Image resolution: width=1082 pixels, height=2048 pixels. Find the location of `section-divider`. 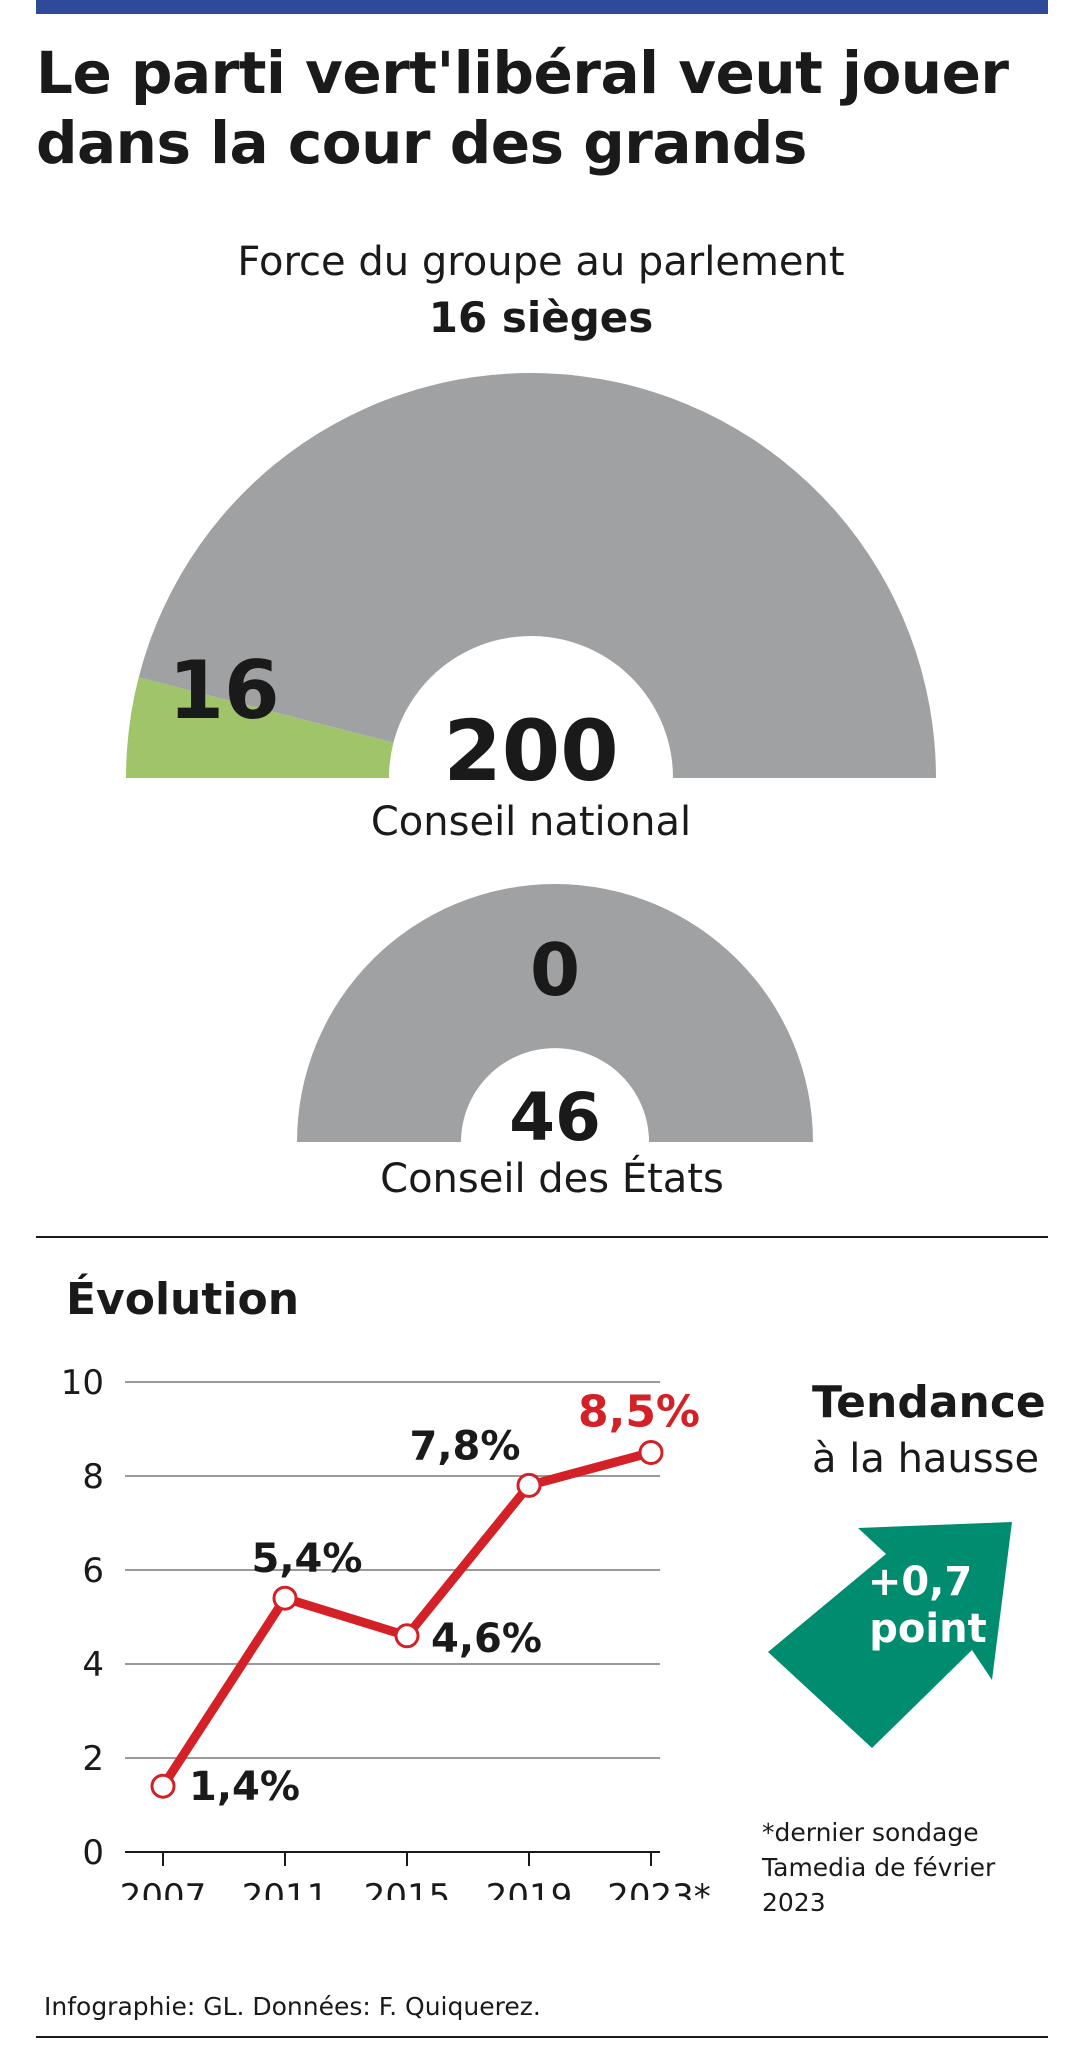

section-divider is located at coordinates (542, 1237).